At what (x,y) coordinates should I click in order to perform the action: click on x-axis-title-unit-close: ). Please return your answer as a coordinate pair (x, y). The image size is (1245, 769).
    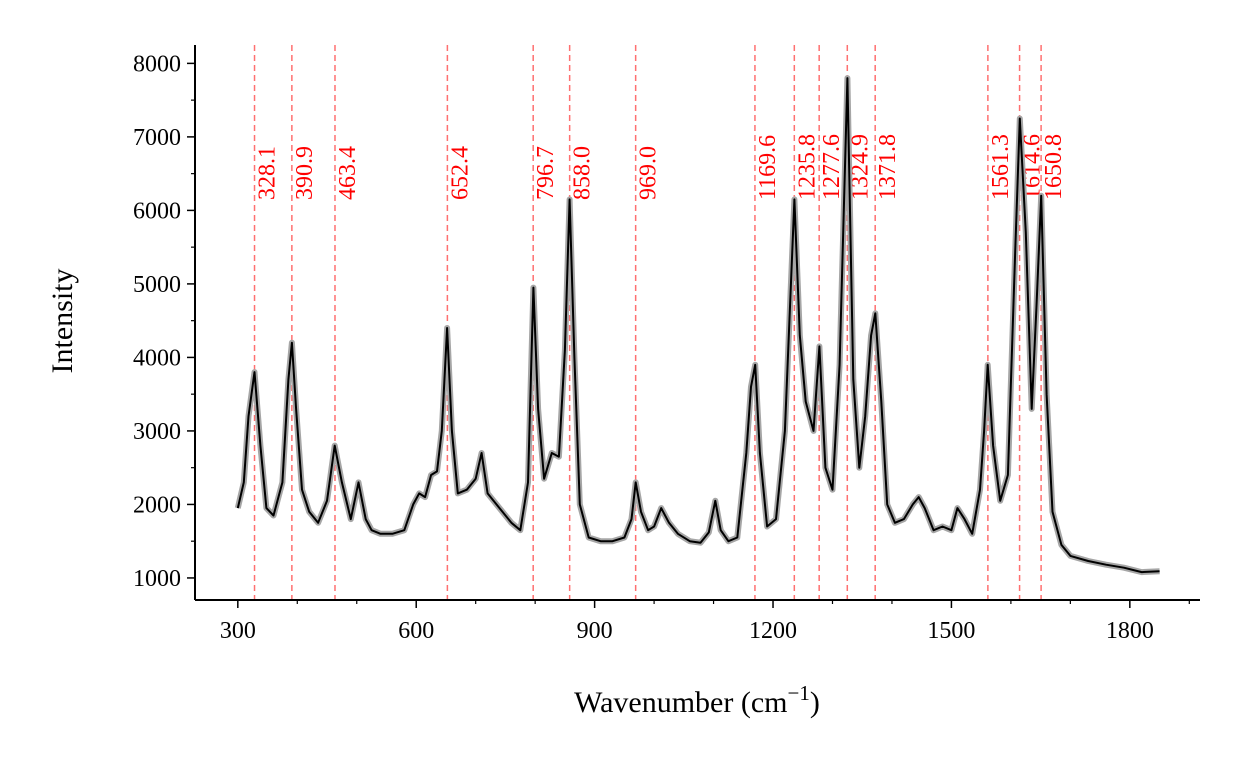
    Looking at the image, I should click on (815, 702).